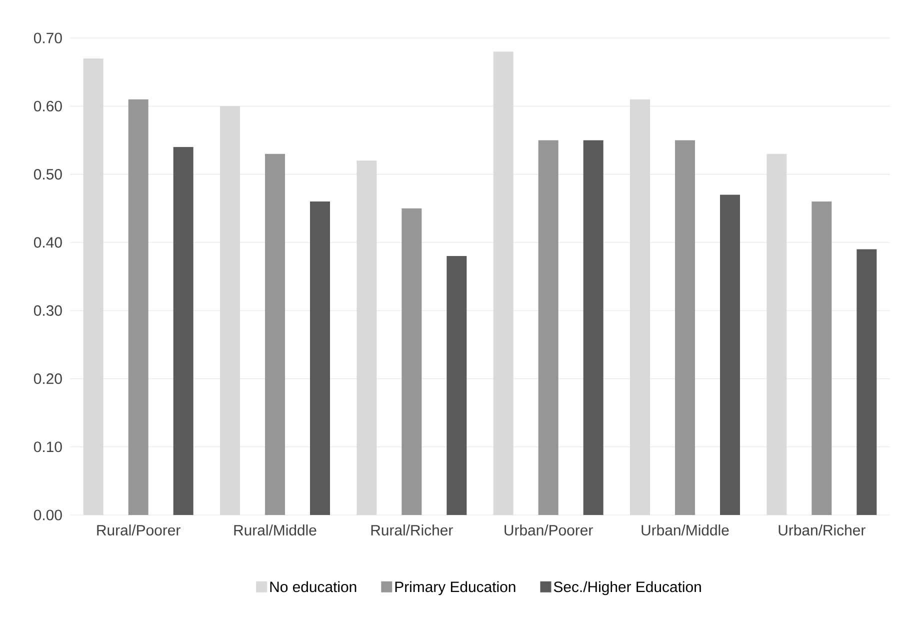 Image resolution: width=913 pixels, height=619 pixels. What do you see at coordinates (275, 530) in the screenshot?
I see `x-tick-label: Rural/Middle` at bounding box center [275, 530].